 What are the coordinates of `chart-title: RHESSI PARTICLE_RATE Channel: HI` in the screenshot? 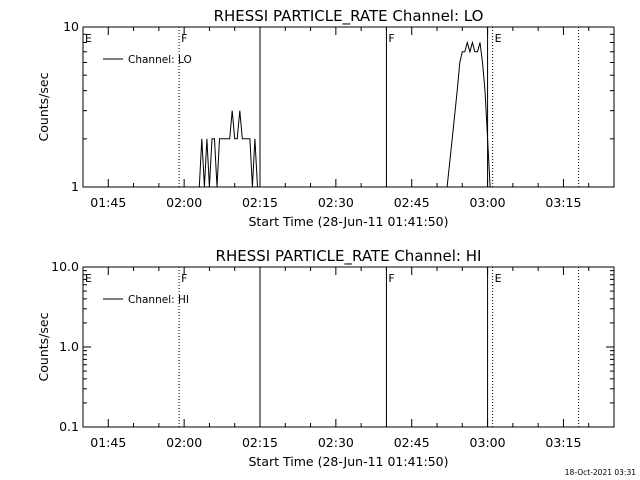 It's located at (349, 256).